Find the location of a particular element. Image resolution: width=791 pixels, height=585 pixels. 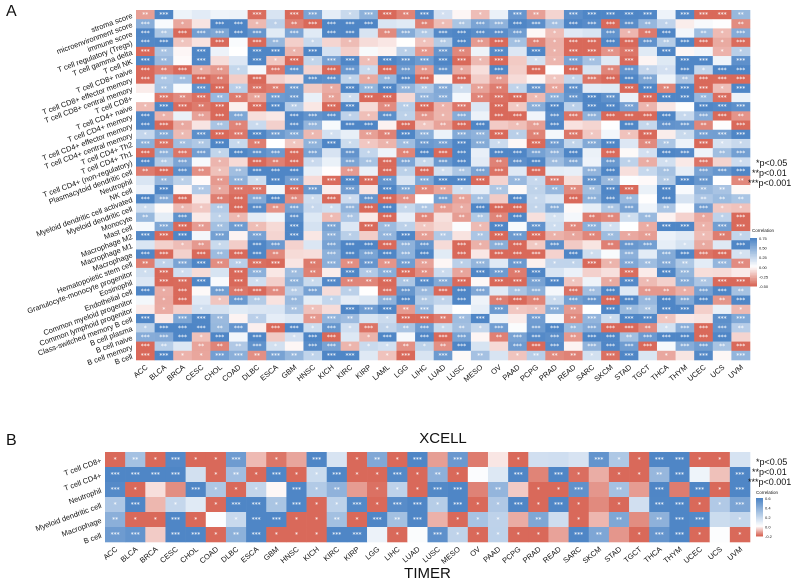

legend-sig2-a: **p<0.01 is located at coordinates (769, 173).